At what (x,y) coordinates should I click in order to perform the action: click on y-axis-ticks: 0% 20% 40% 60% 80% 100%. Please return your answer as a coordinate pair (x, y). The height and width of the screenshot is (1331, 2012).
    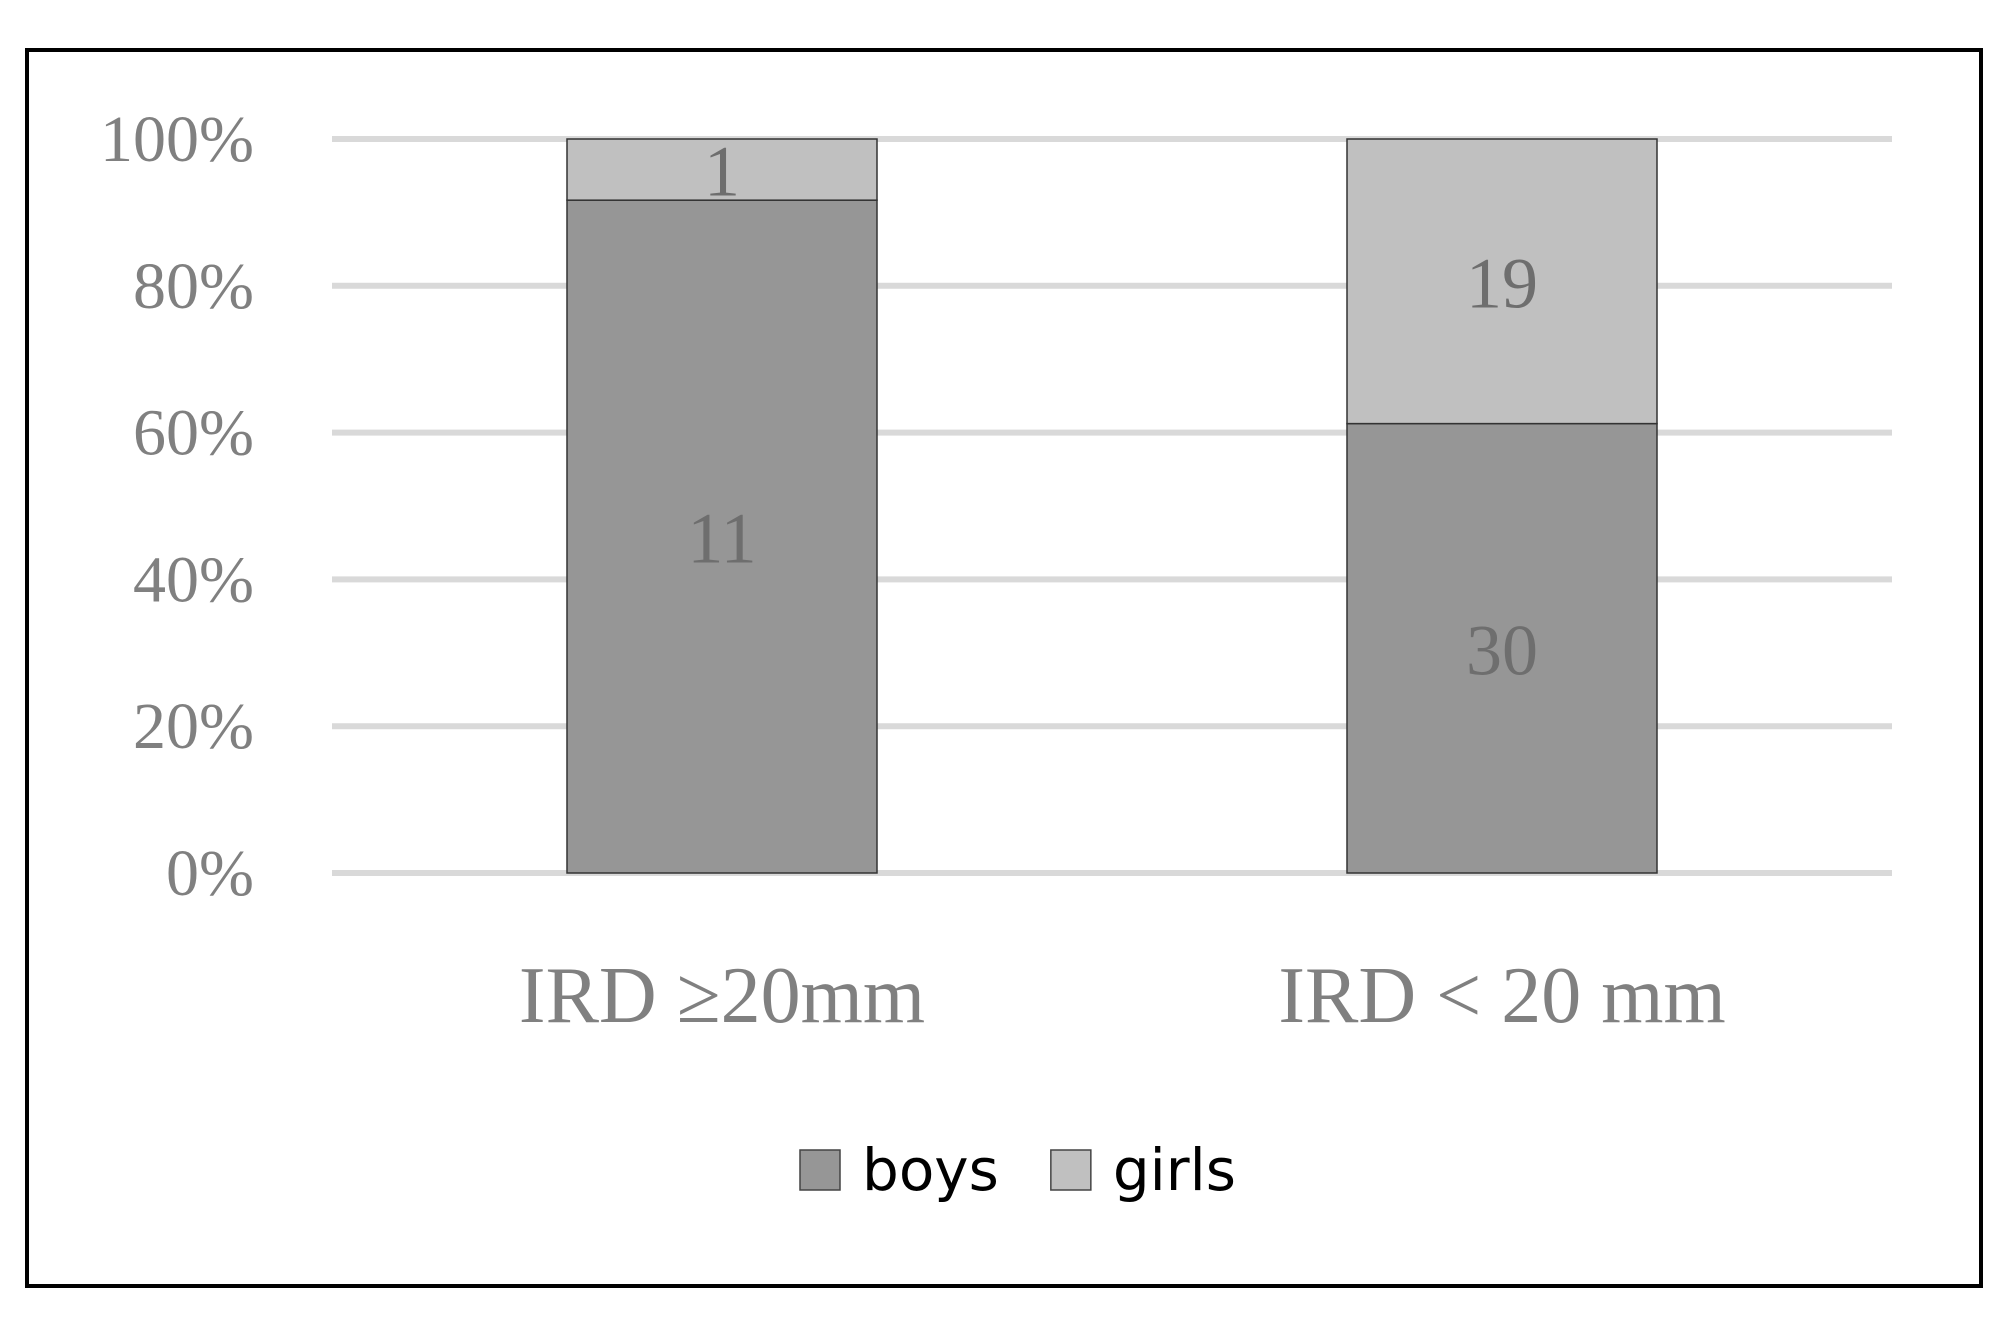
    Looking at the image, I should click on (177, 506).